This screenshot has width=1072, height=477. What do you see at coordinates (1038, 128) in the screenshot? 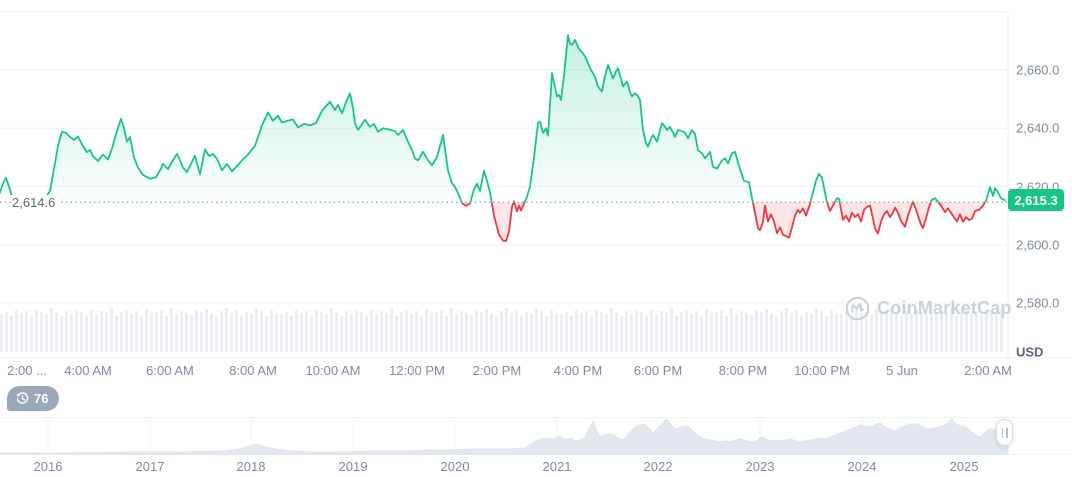
I see `y-axis-tick: 2,640.0` at bounding box center [1038, 128].